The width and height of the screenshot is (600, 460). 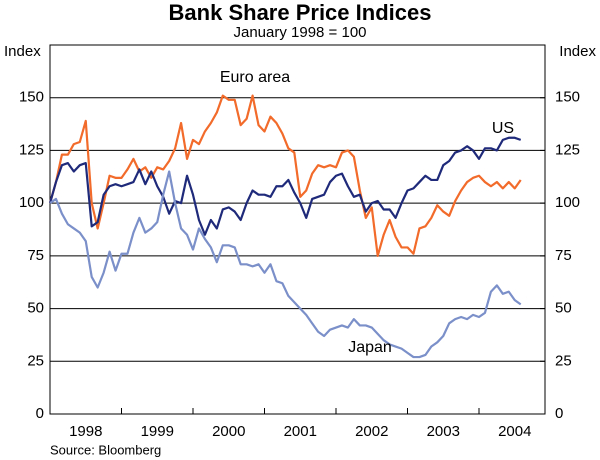 What do you see at coordinates (443, 431) in the screenshot?
I see `x-tick-label: 2003` at bounding box center [443, 431].